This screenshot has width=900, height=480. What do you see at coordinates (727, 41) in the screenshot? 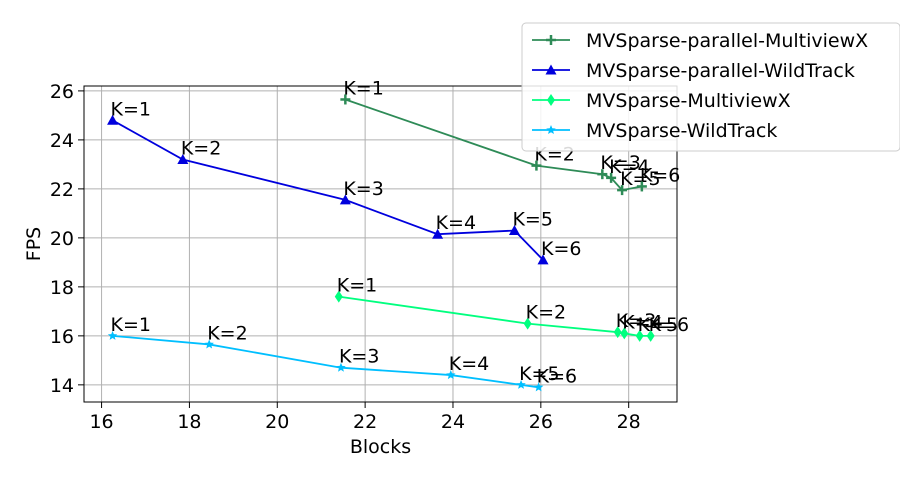
I see `legend-entry: MVSparse-parallel-MultiviewX` at bounding box center [727, 41].